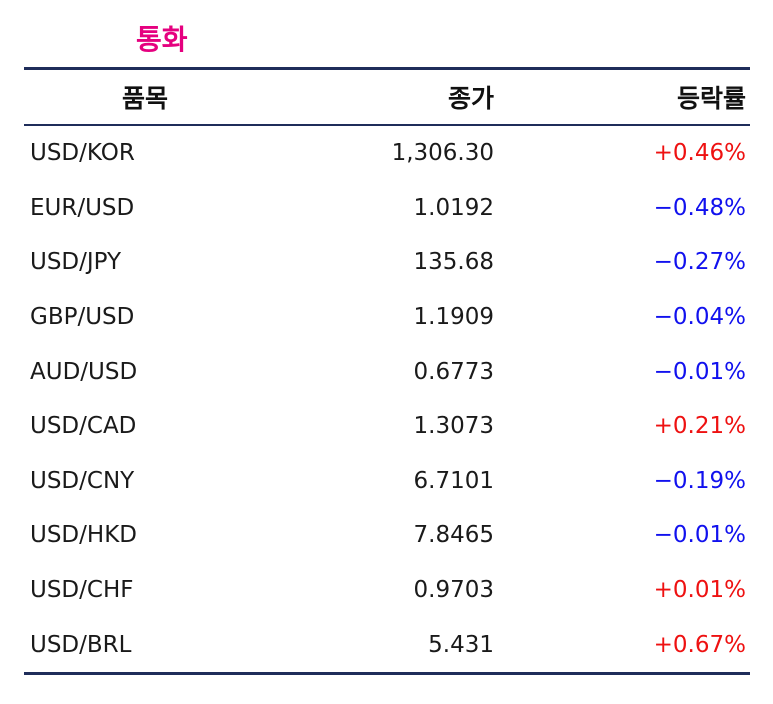 Image resolution: width=773 pixels, height=704 pixels. Describe the element at coordinates (387, 262) in the screenshot. I see `table-row: USD/JPY 135.68 −0.27%` at that location.